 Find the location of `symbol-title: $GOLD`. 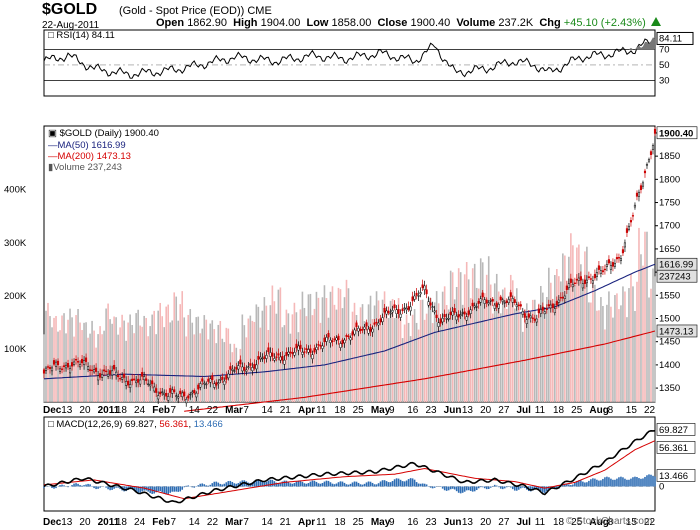

symbol-title: $GOLD is located at coordinates (70, 9).